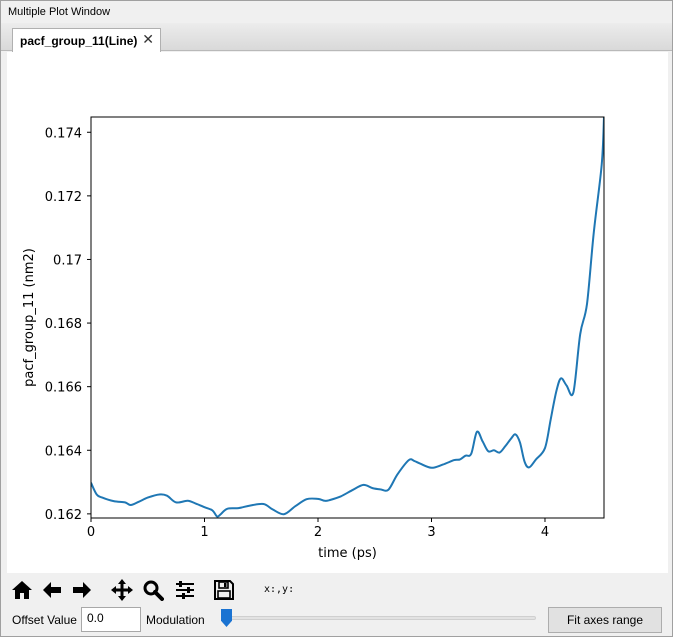 The width and height of the screenshot is (673, 637). What do you see at coordinates (226, 618) in the screenshot?
I see `modulation-slider-thumb` at bounding box center [226, 618].